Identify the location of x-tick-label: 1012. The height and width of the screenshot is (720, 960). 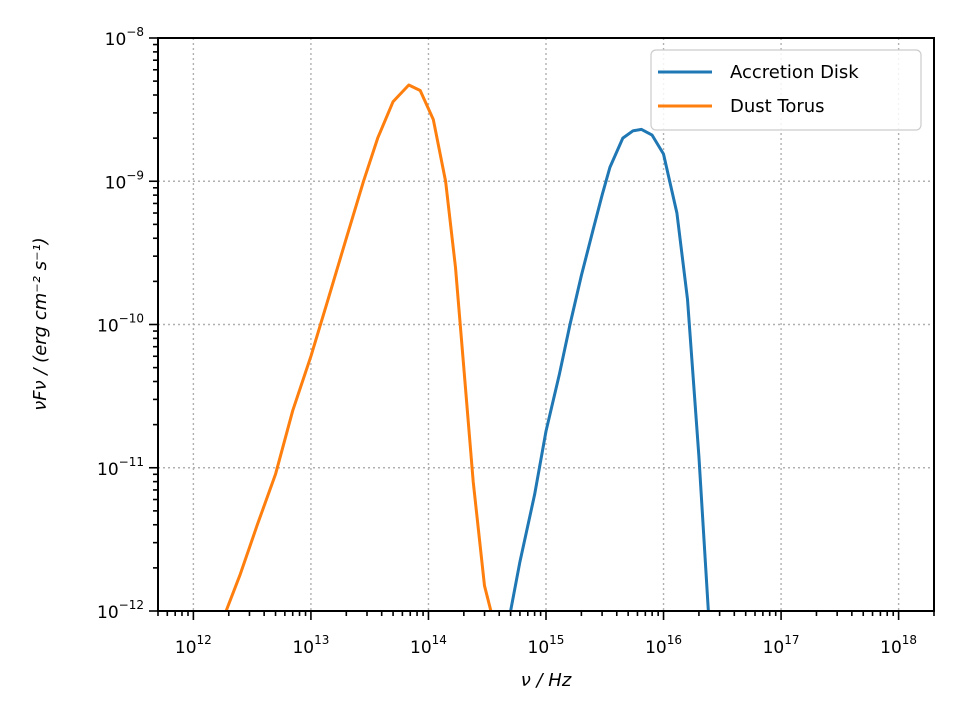
(193, 645).